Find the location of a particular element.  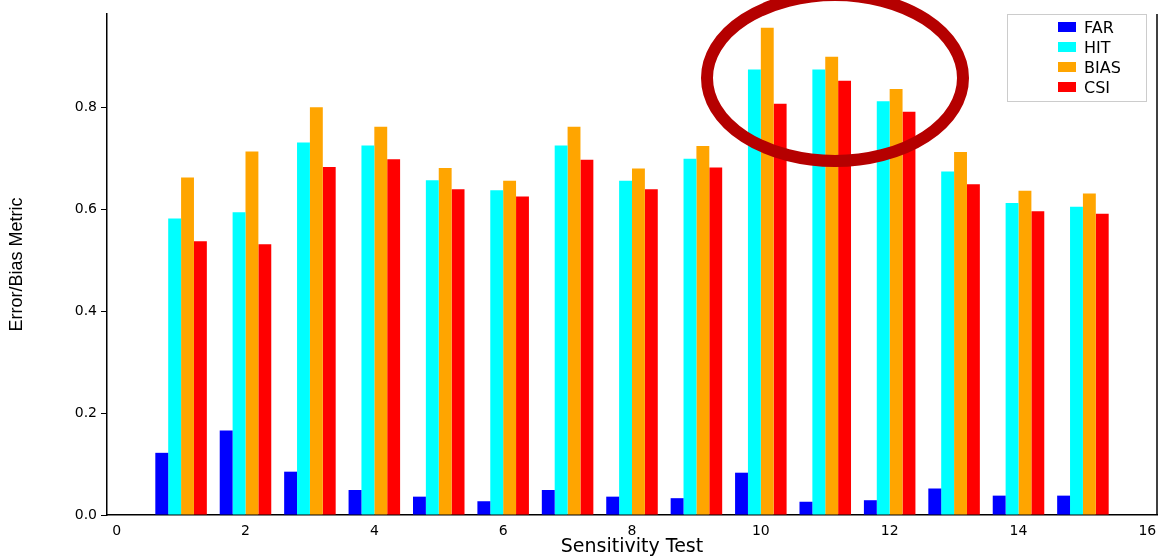

x-tick-label: 4 is located at coordinates (374, 530).